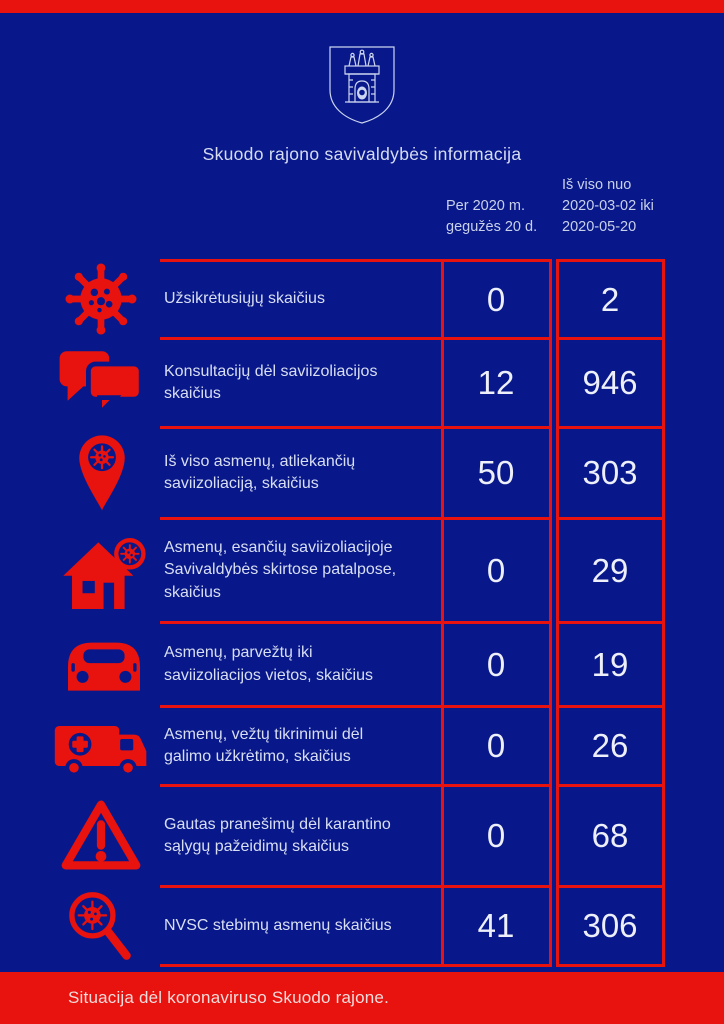 Image resolution: width=724 pixels, height=1024 pixels. What do you see at coordinates (104, 666) in the screenshot?
I see `car-icon` at bounding box center [104, 666].